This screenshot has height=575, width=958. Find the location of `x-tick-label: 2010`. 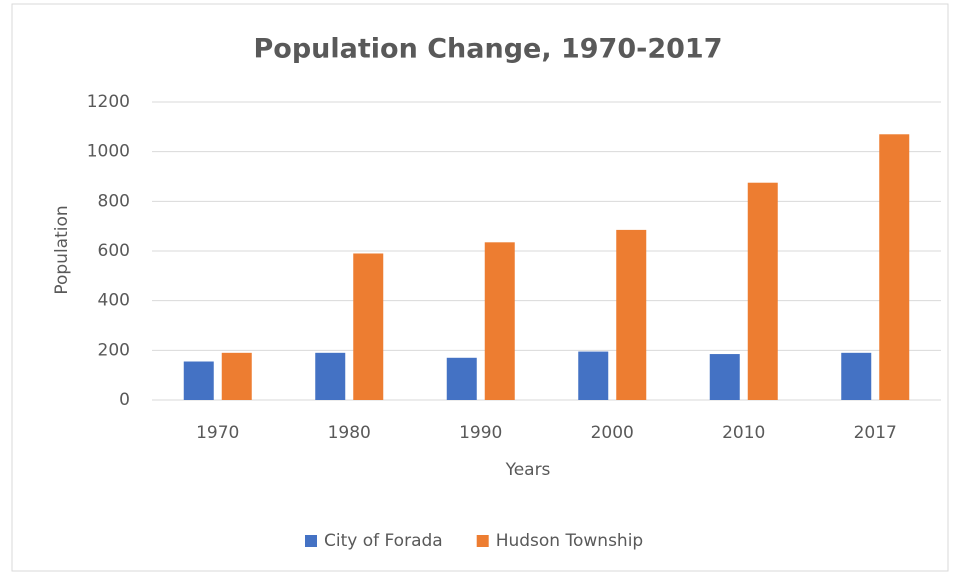

x-tick-label: 2010 is located at coordinates (743, 433).